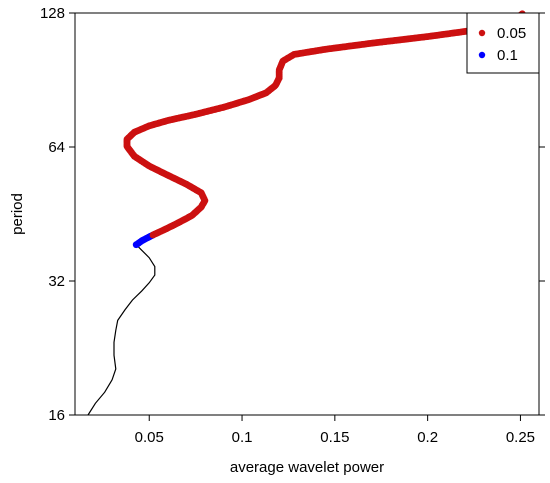  What do you see at coordinates (334, 437) in the screenshot?
I see `x-tick-label: 0.15` at bounding box center [334, 437].